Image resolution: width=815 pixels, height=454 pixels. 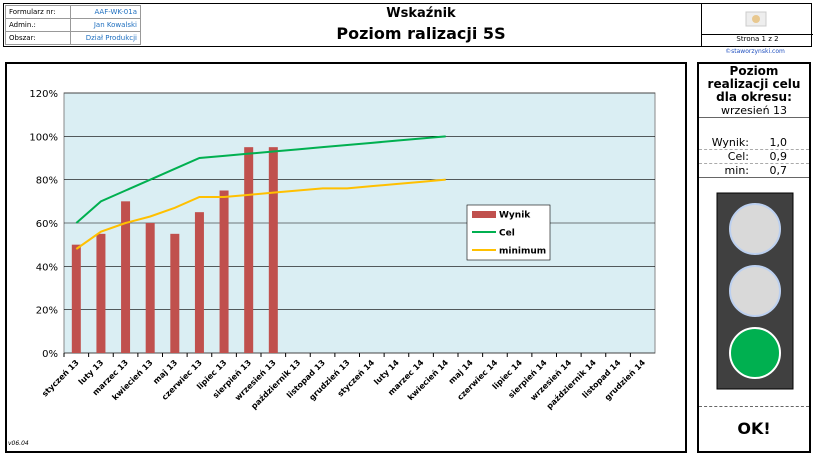 I want to click on logo, so click(x=756, y=19).